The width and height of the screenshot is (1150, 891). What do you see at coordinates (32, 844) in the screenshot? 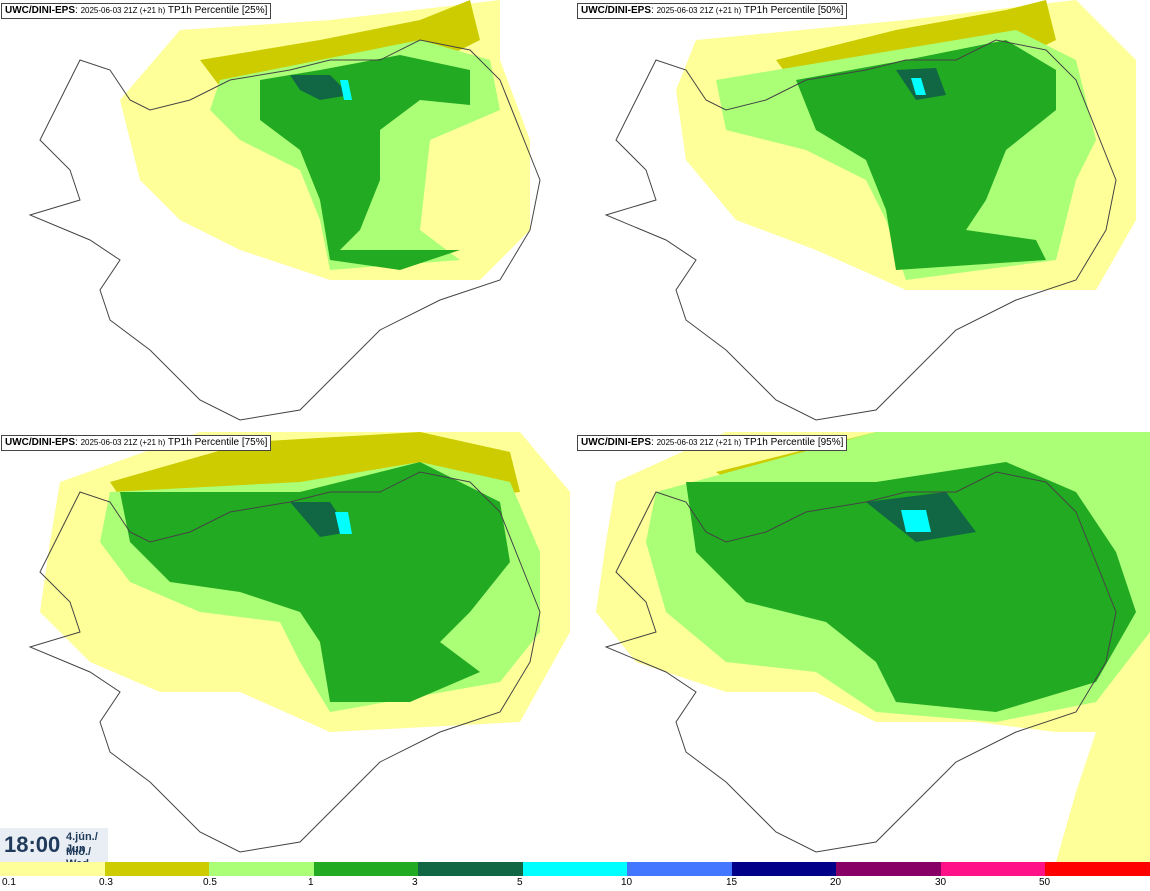
I see `valid-time: 18:00` at bounding box center [32, 844].